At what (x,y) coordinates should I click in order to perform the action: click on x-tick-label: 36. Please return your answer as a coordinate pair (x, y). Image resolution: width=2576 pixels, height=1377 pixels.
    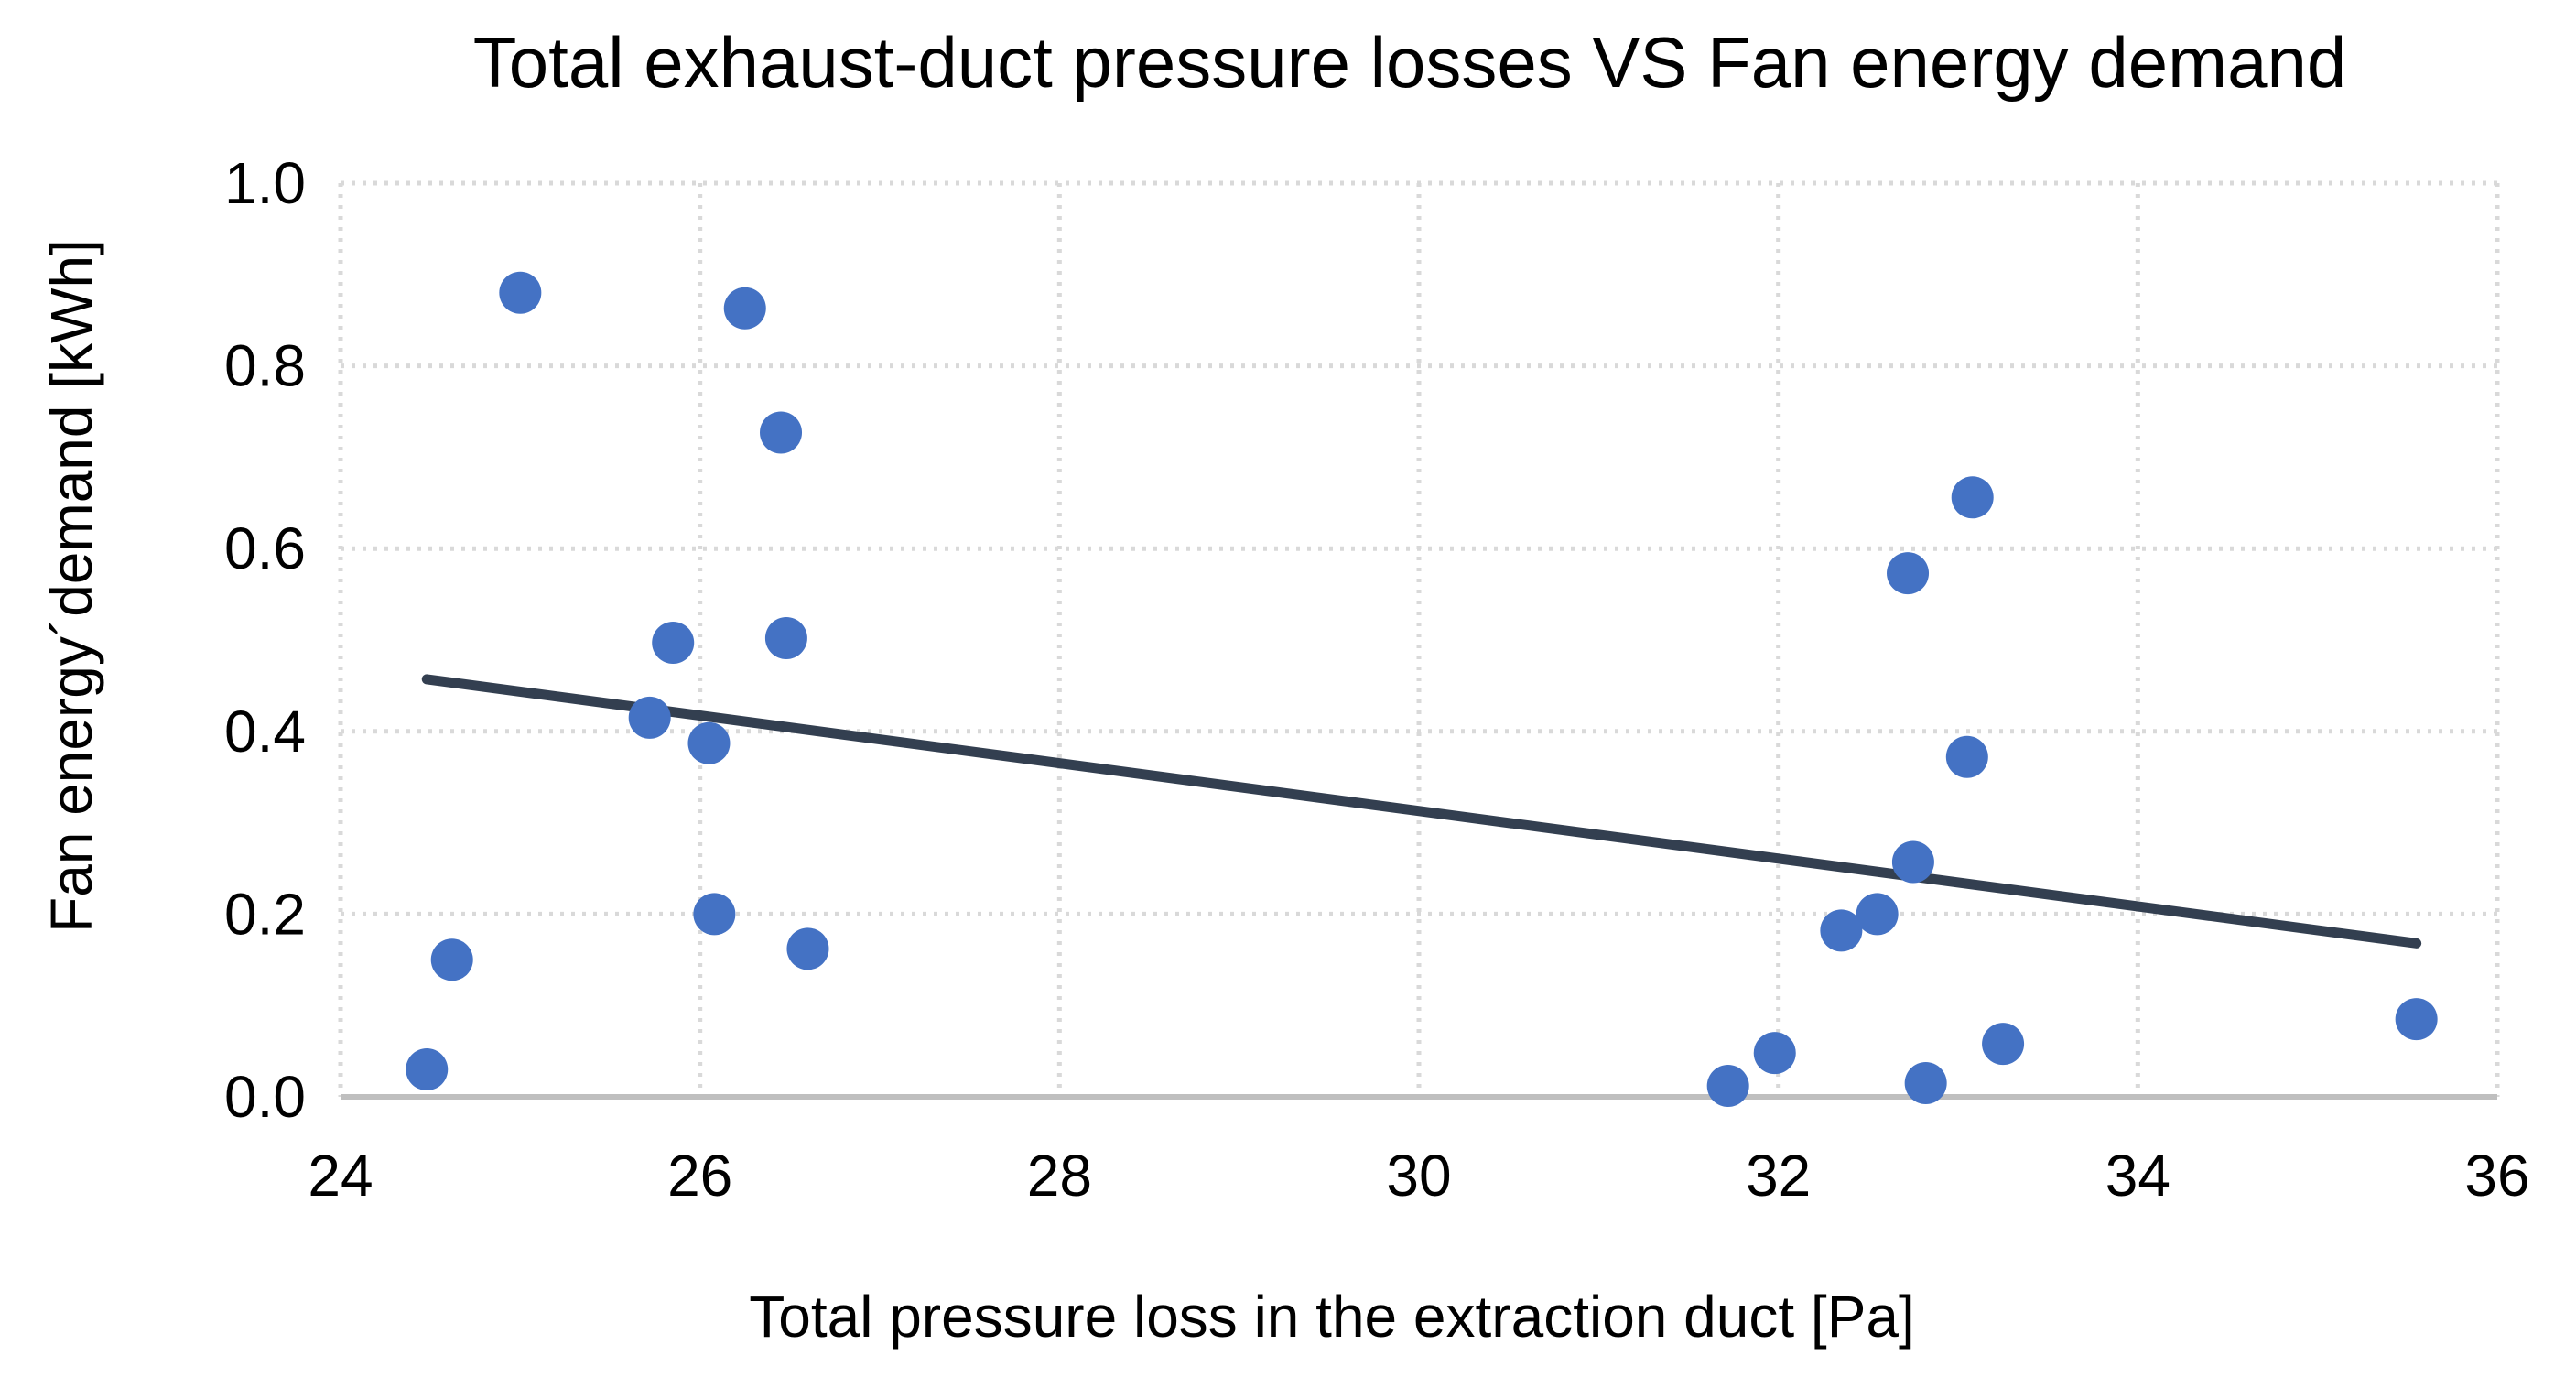
    Looking at the image, I should click on (2497, 1176).